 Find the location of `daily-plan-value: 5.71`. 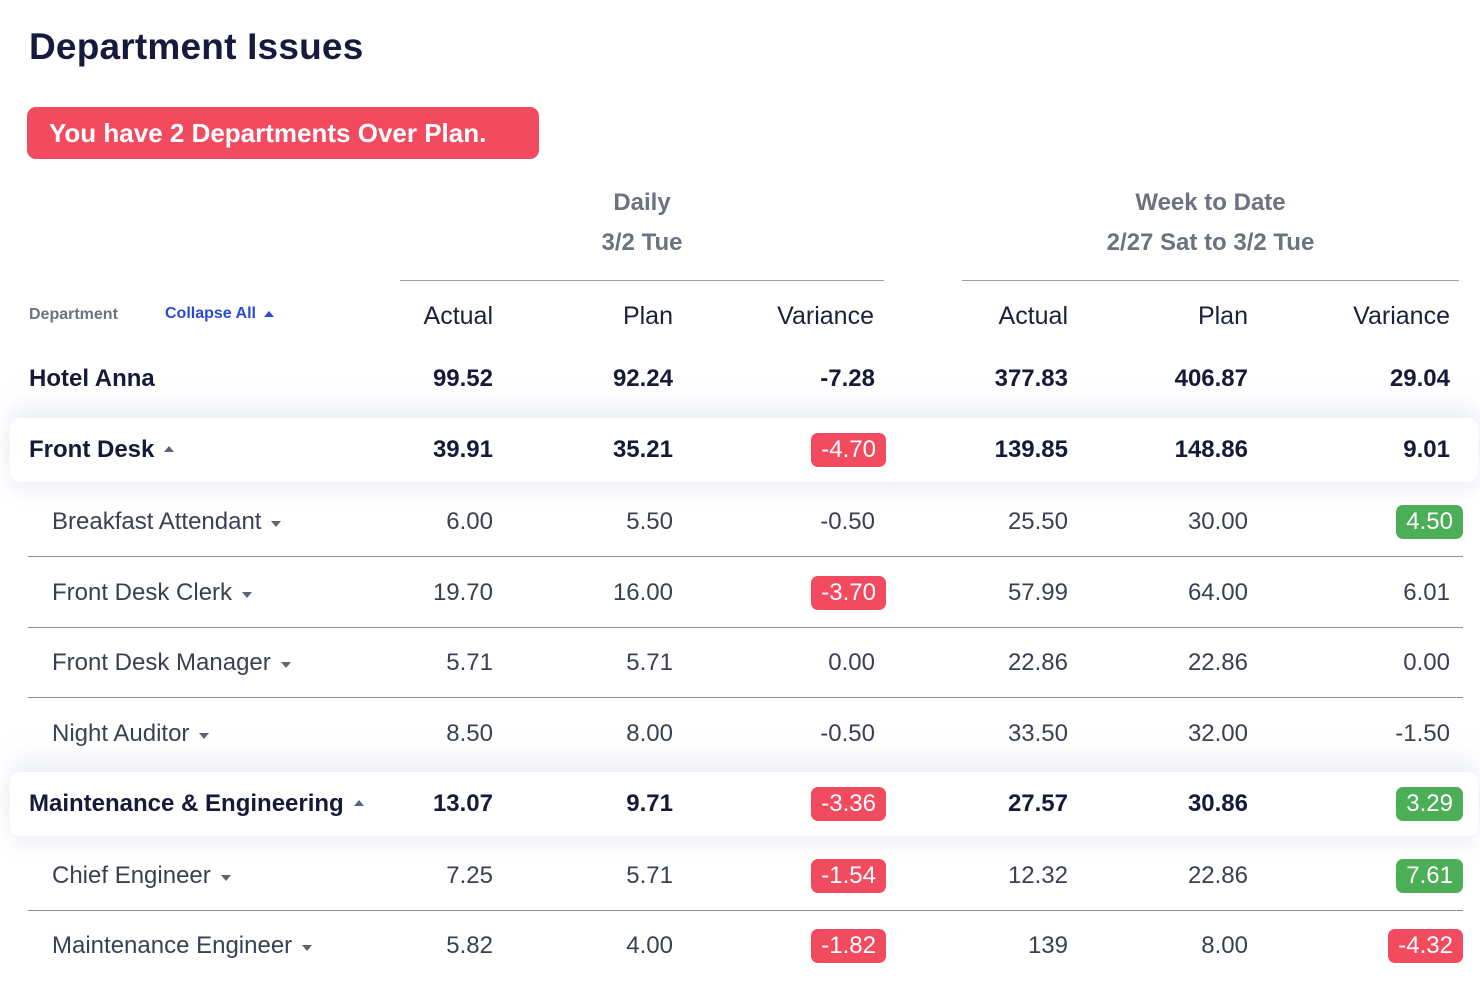

daily-plan-value: 5.71 is located at coordinates (649, 662).